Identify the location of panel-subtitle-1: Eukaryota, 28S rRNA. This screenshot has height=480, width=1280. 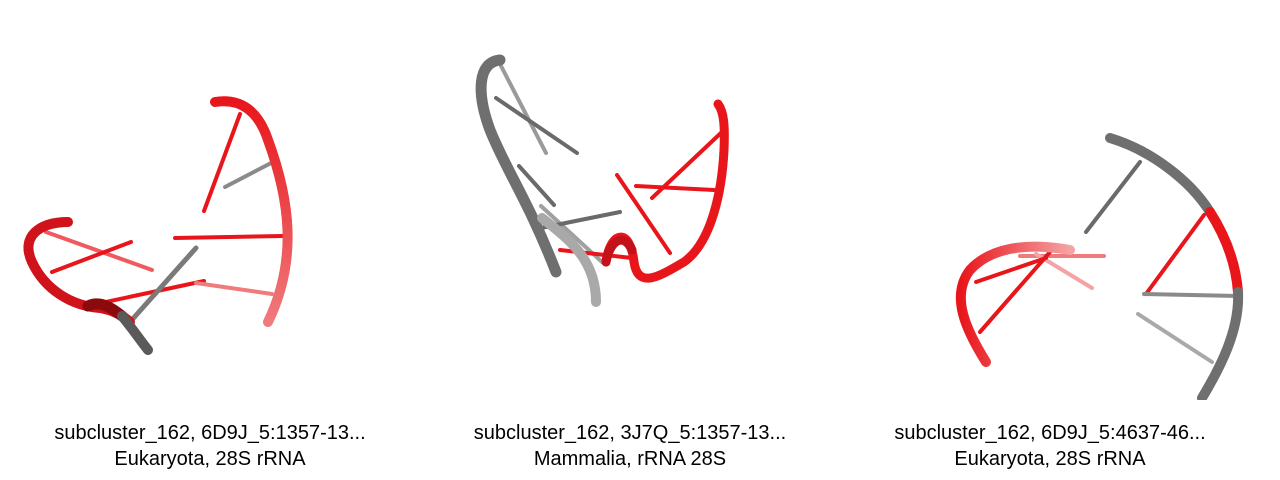
(210, 459).